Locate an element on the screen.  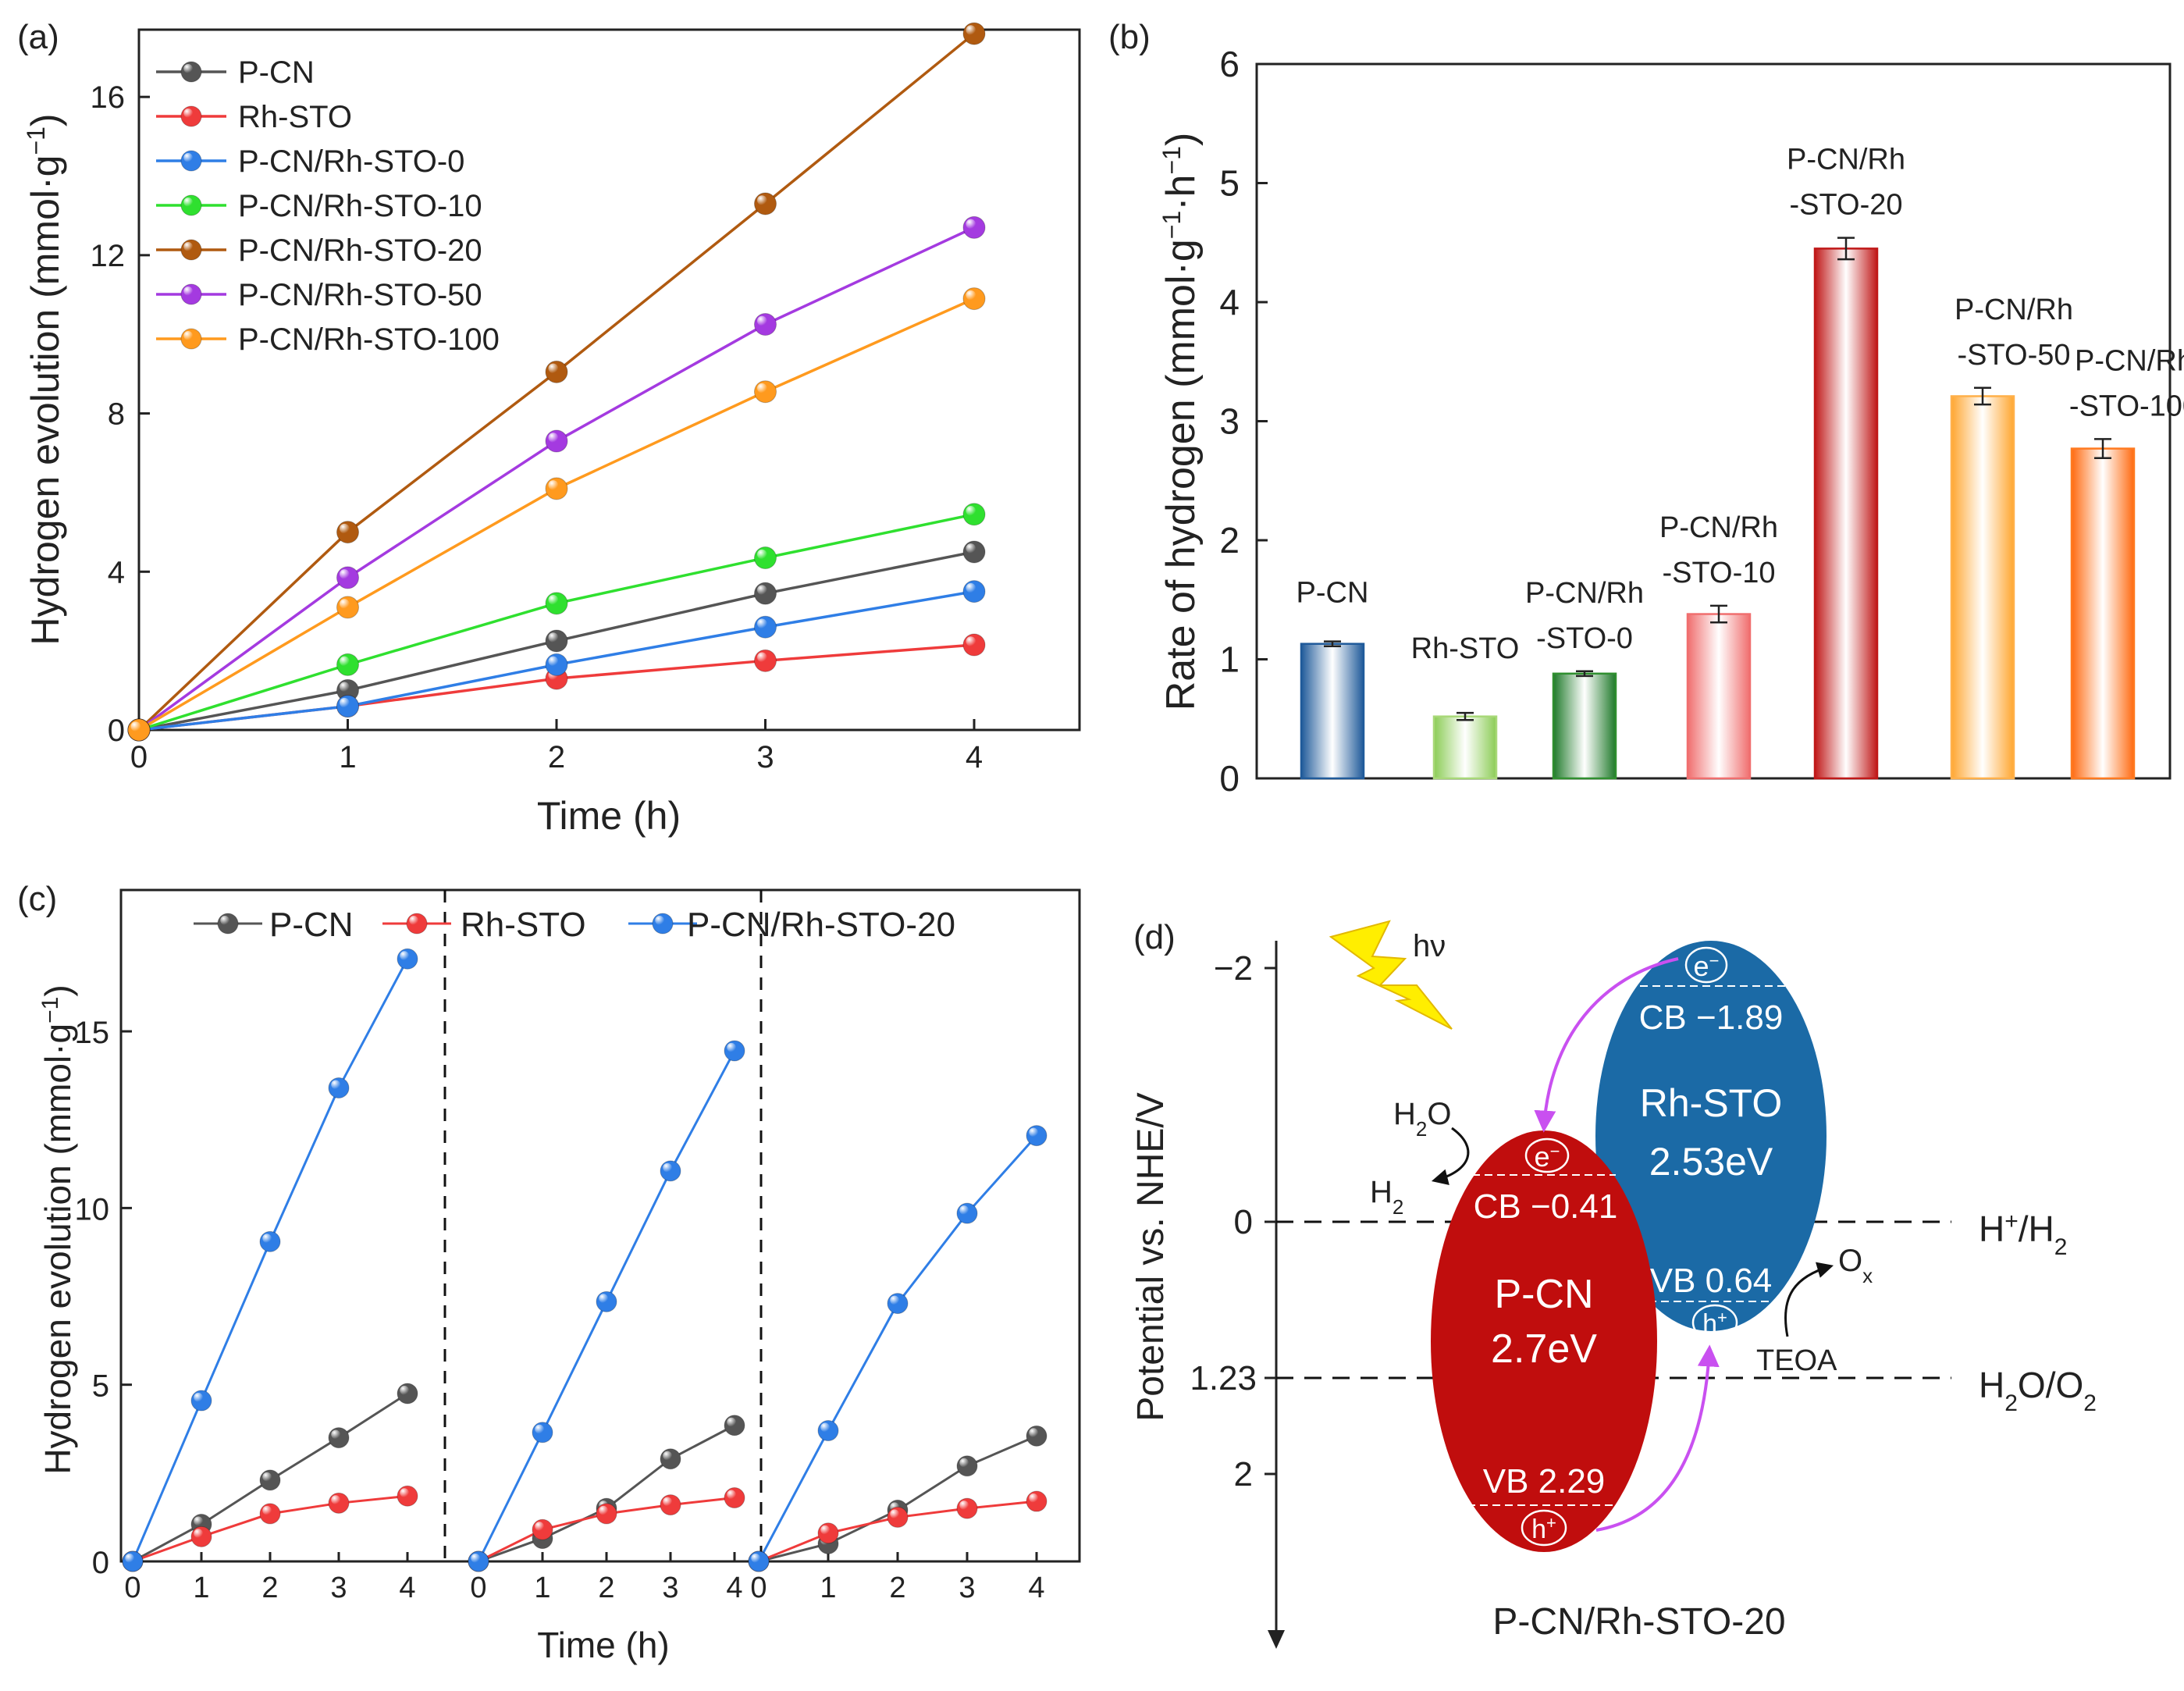
panel-d-label: (d) is located at coordinates (1154, 937).